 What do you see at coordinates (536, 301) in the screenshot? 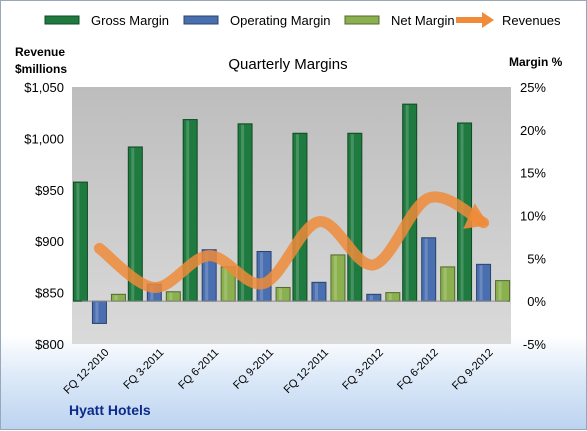
I see `right-axis-tick-label: 0%` at bounding box center [536, 301].